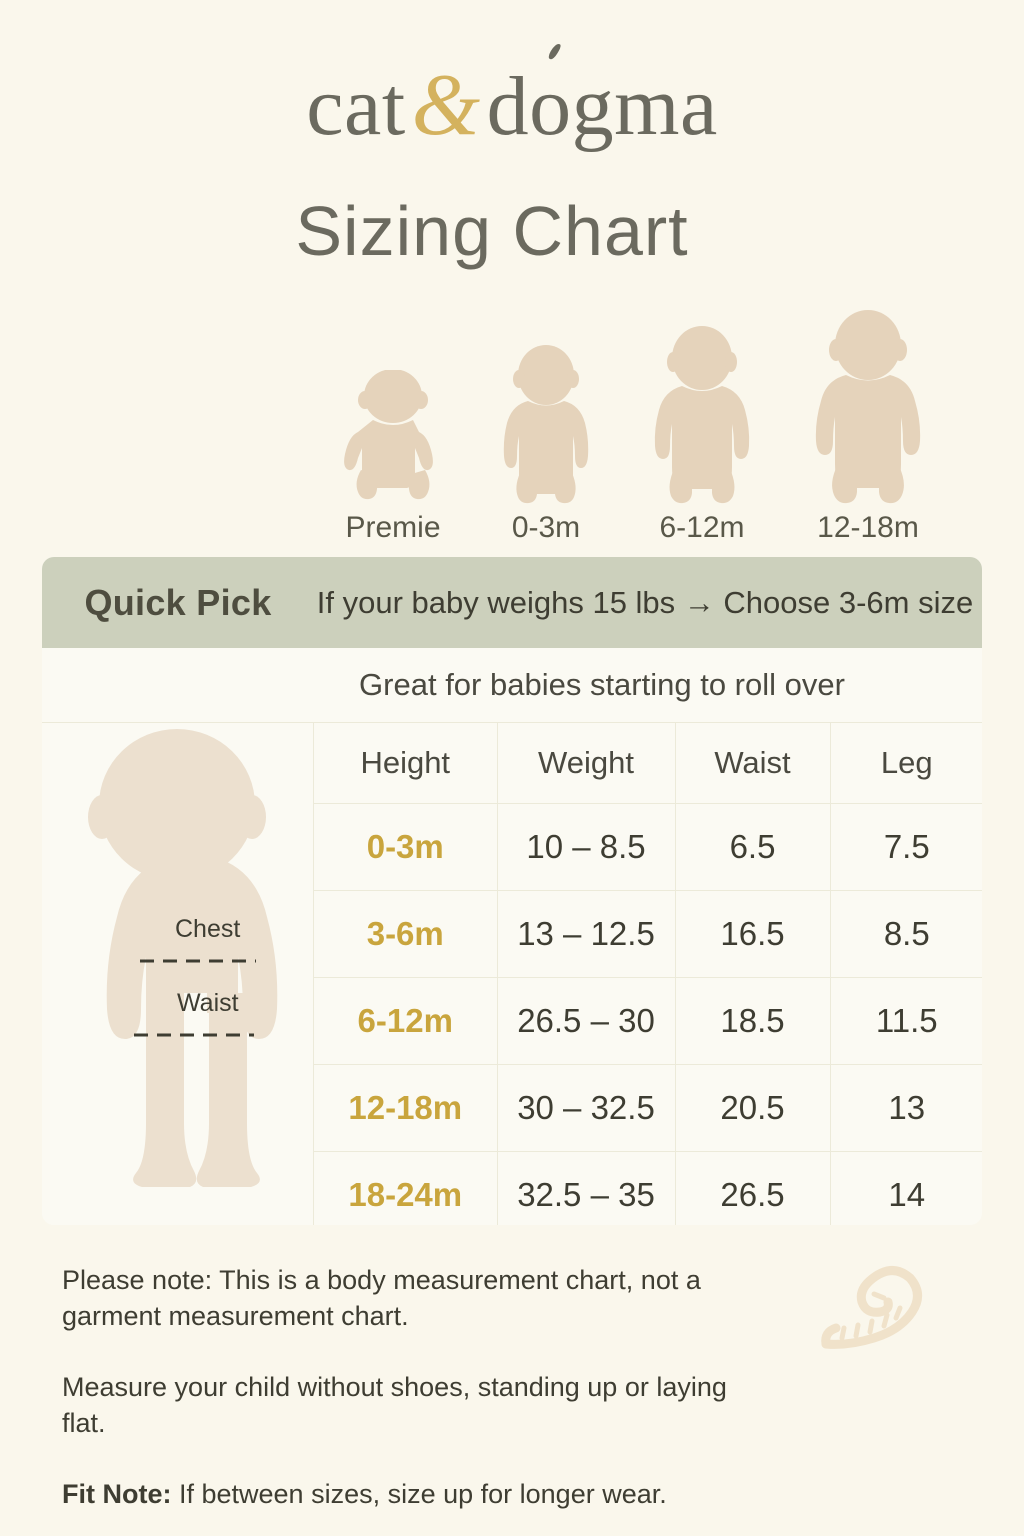  I want to click on cell-size: 6-12m, so click(406, 1021).